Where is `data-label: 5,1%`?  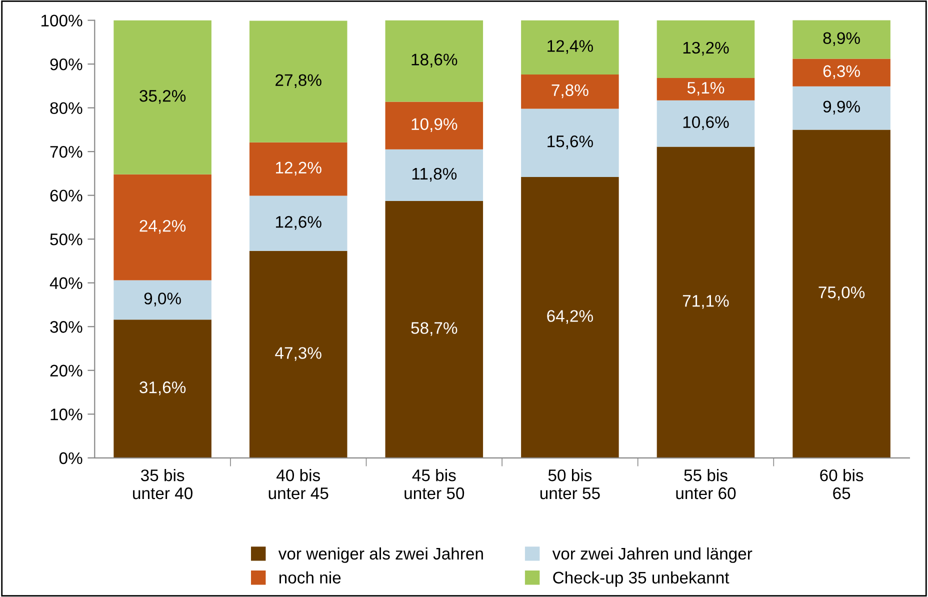 data-label: 5,1% is located at coordinates (705, 89).